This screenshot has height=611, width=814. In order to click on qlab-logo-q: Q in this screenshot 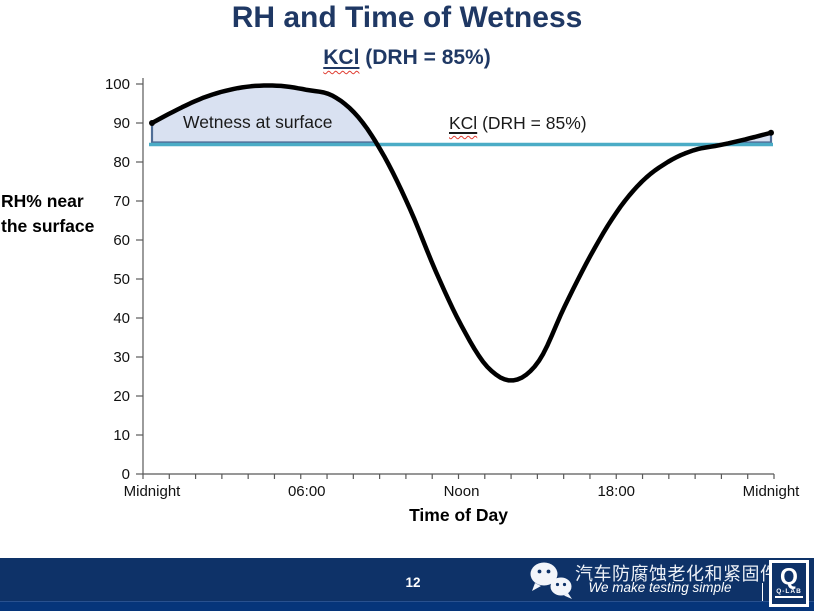, I will do `click(789, 576)`.